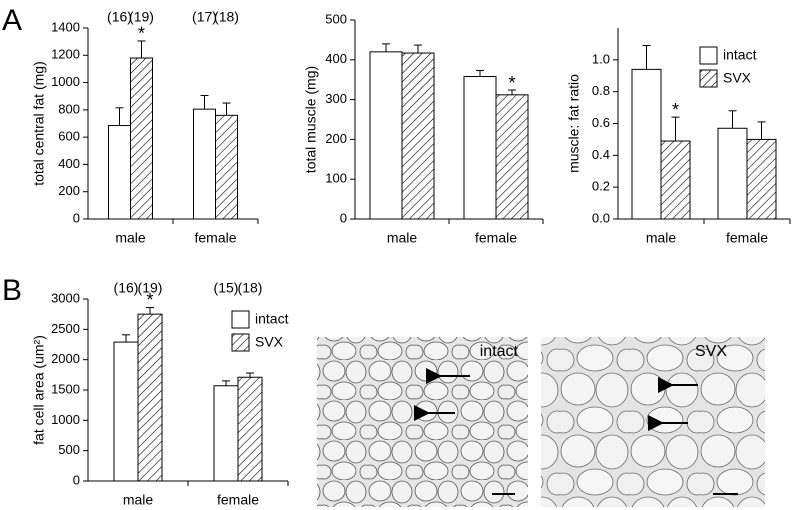  What do you see at coordinates (601, 58) in the screenshot?
I see `y-tick-label: 1.0` at bounding box center [601, 58].